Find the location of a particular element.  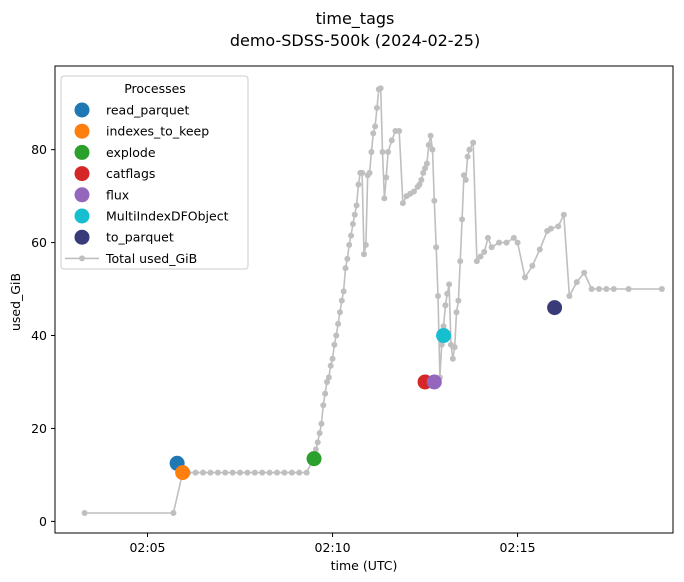

legend-marker-read_parquet is located at coordinates (82, 110).